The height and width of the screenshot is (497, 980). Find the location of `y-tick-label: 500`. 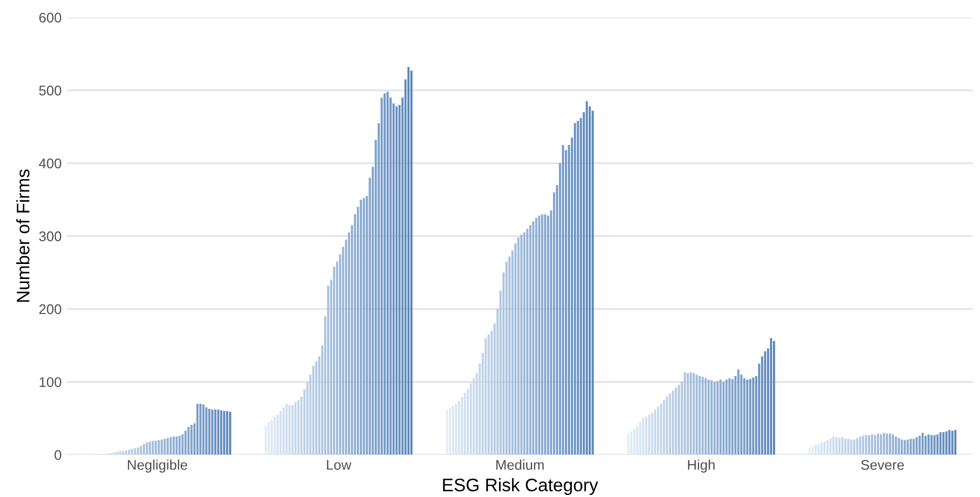

y-tick-label: 500 is located at coordinates (50, 91).